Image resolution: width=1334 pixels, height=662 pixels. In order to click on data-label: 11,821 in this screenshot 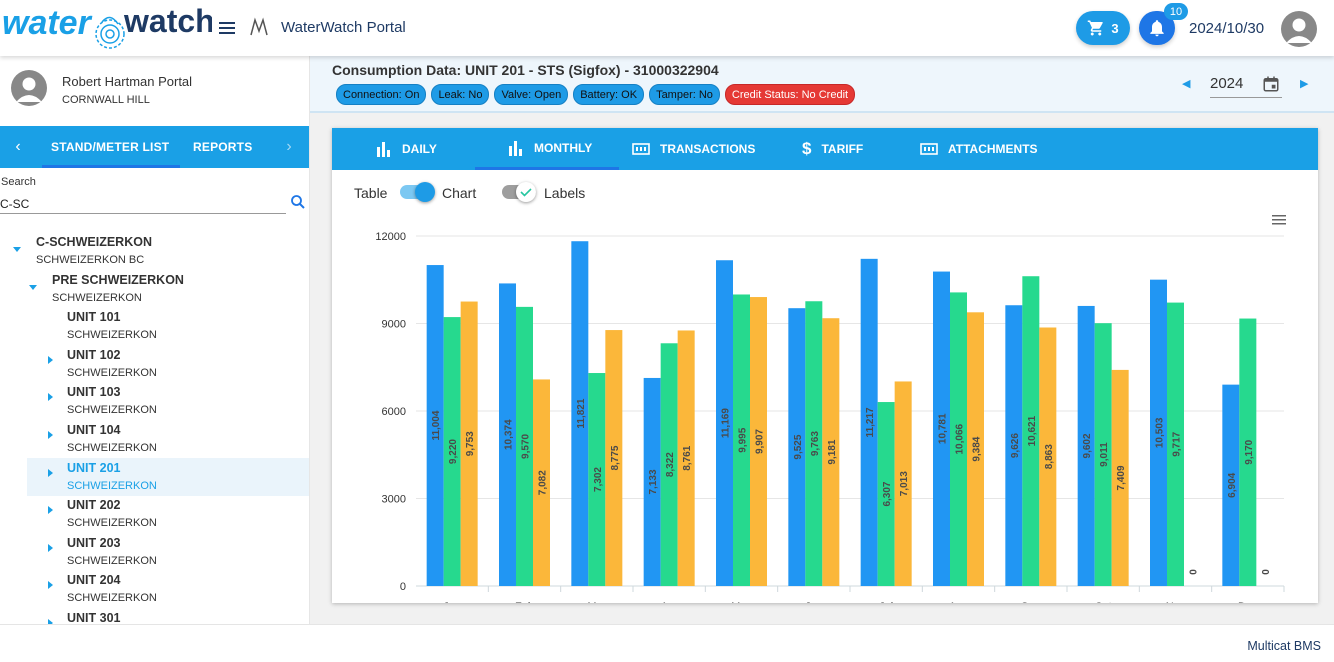, I will do `click(581, 413)`.